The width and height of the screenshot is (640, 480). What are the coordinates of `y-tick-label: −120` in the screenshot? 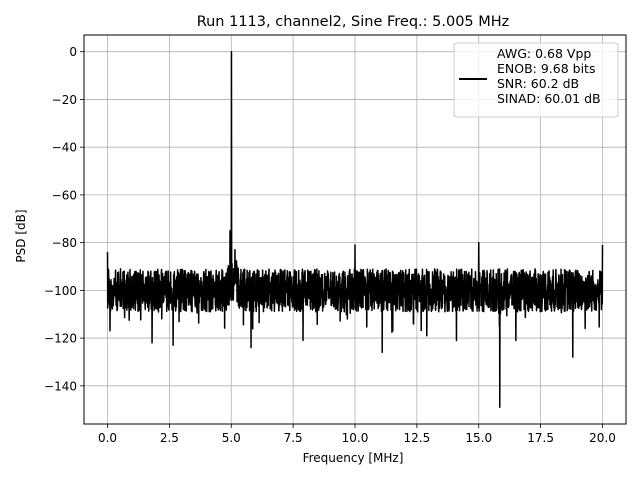 It's located at (60, 339).